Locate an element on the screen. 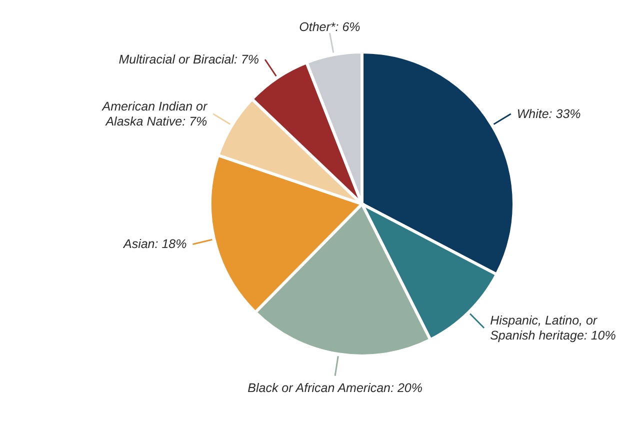  slice-label: Asian: 18% is located at coordinates (154, 244).